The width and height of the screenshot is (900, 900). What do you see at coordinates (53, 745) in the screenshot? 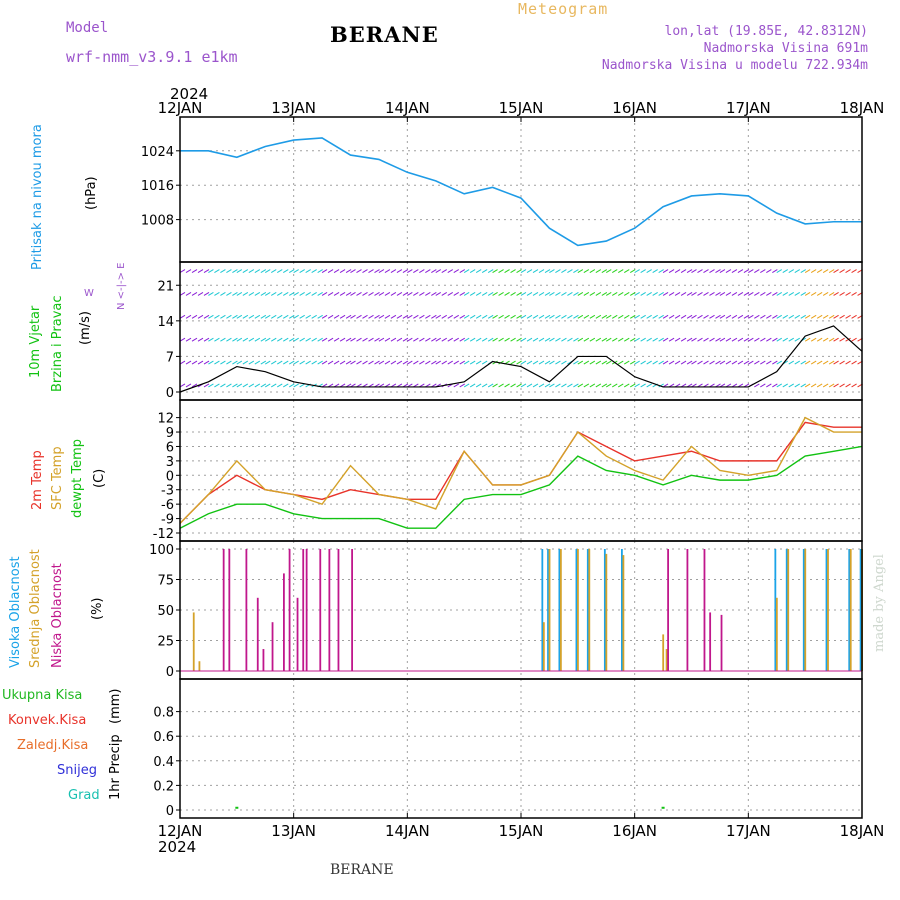
I see `precip-legend-2: Zaledj.Kisa` at bounding box center [53, 745].